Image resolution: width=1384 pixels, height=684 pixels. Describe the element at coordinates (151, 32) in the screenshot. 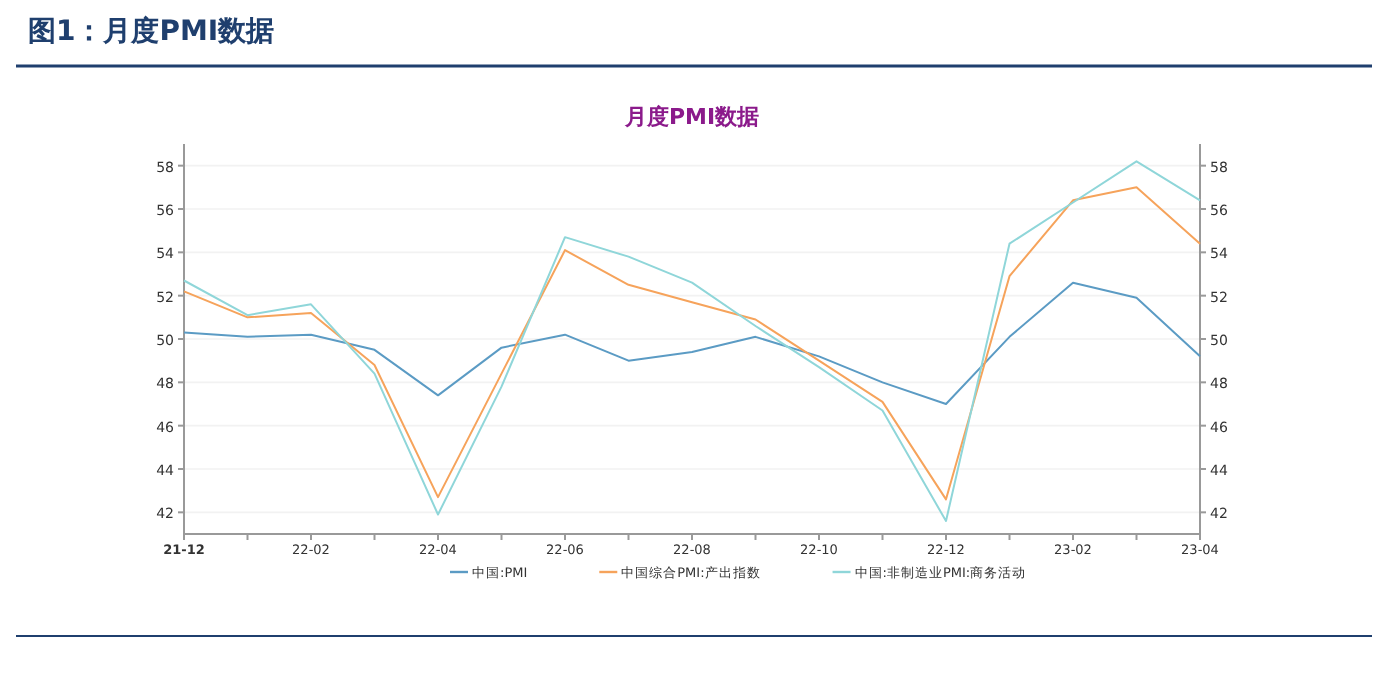

I see `title: 图1：月度PMI数据` at that location.